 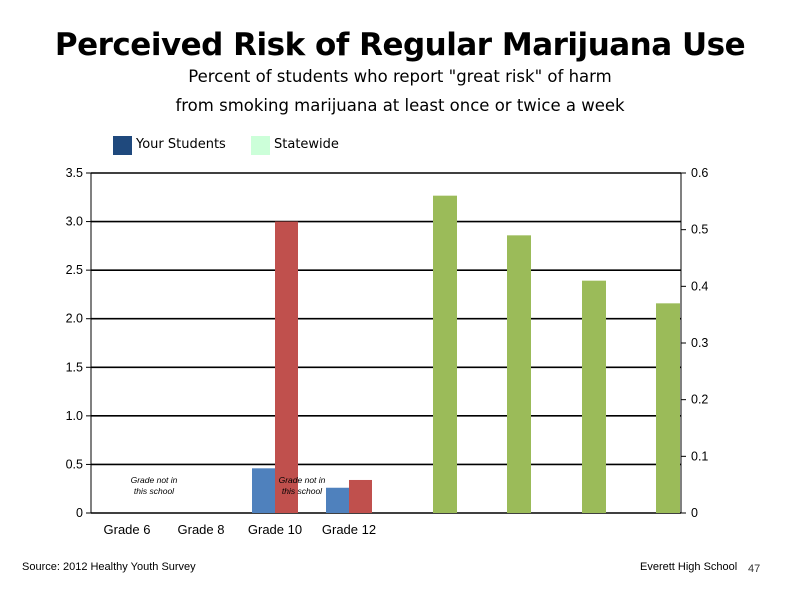 I want to click on right-axis-tick-label: 0.1, so click(x=699, y=456).